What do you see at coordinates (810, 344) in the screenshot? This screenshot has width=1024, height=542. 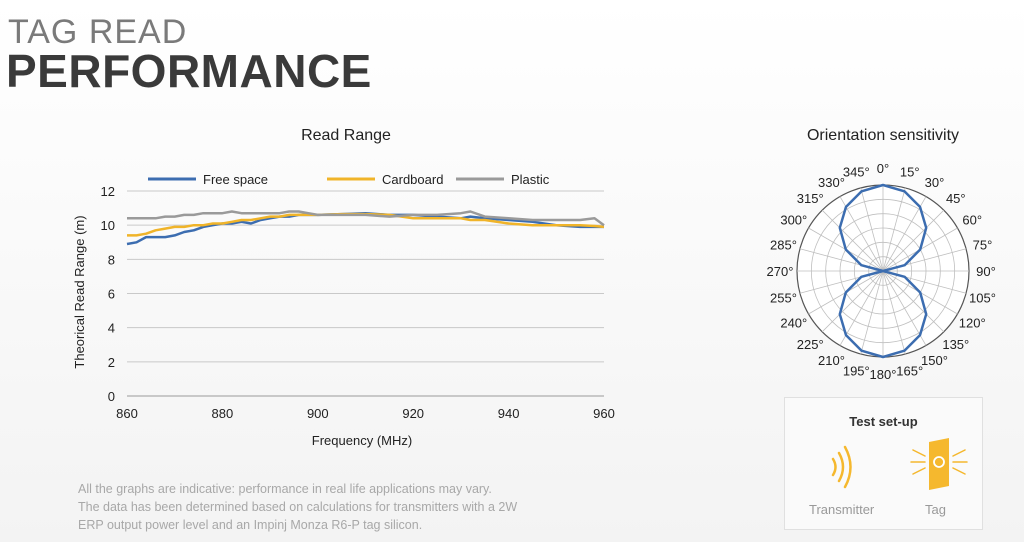 I see `polar-angle-label: 225°` at bounding box center [810, 344].